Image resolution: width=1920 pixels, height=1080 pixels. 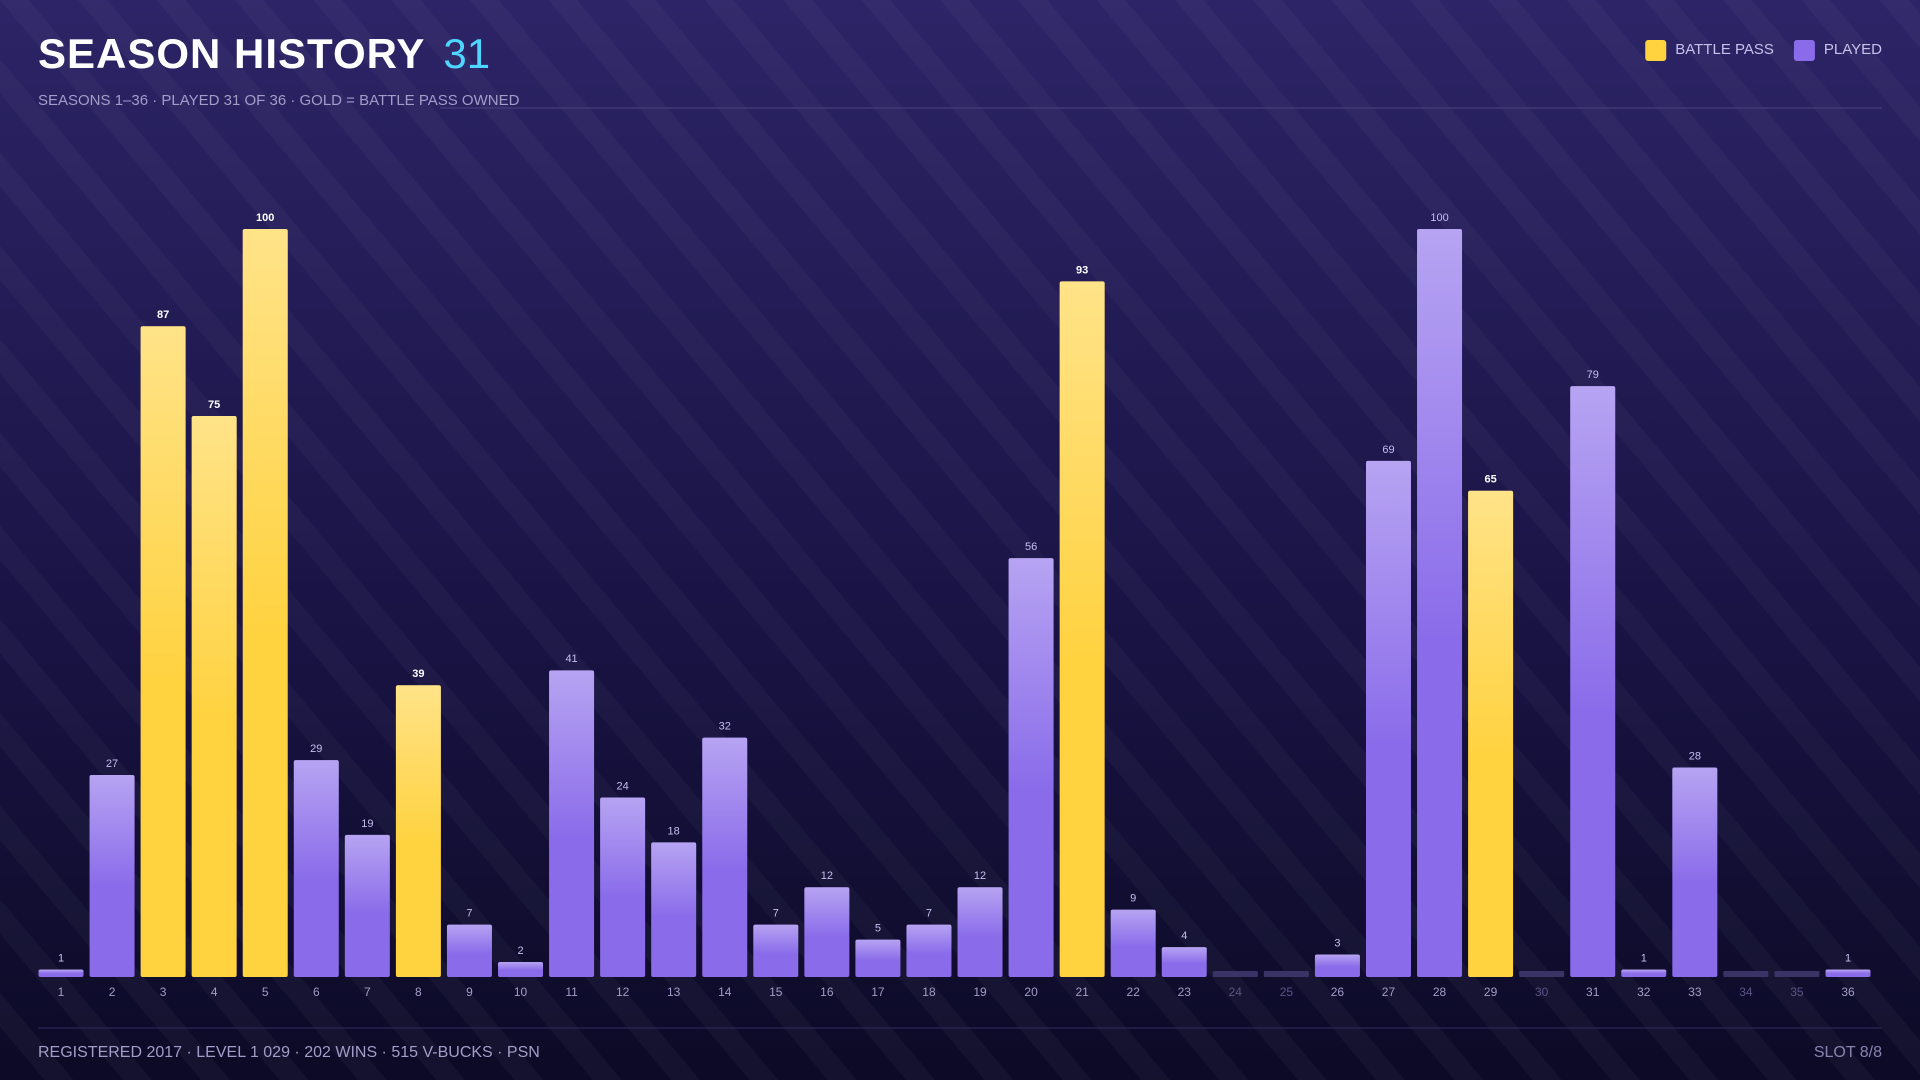 I want to click on value-label: 29, so click(x=316, y=749).